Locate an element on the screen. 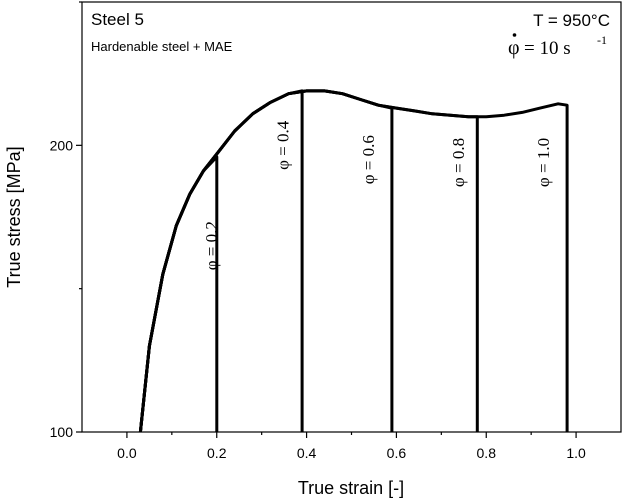  chart-subtitle: Hardenable steel + MAE is located at coordinates (162, 46).